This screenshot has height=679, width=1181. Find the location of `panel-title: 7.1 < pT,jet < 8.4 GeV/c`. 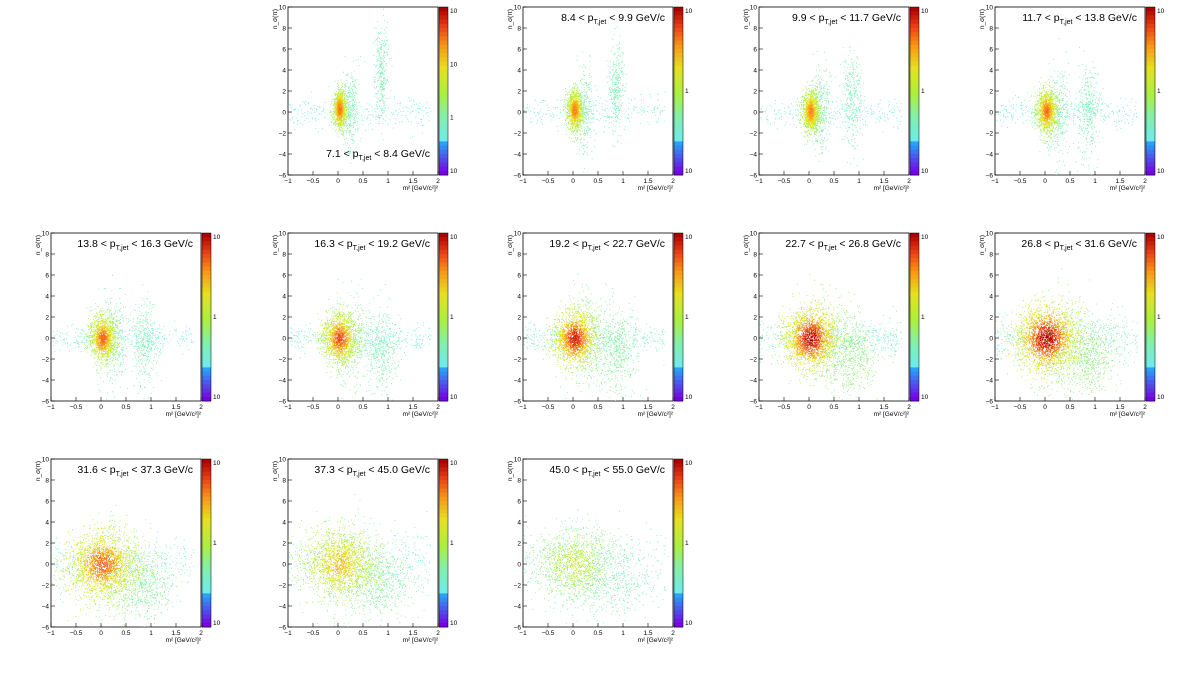

panel-title: 7.1 < pT,jet < 8.4 GeV/c is located at coordinates (378, 155).